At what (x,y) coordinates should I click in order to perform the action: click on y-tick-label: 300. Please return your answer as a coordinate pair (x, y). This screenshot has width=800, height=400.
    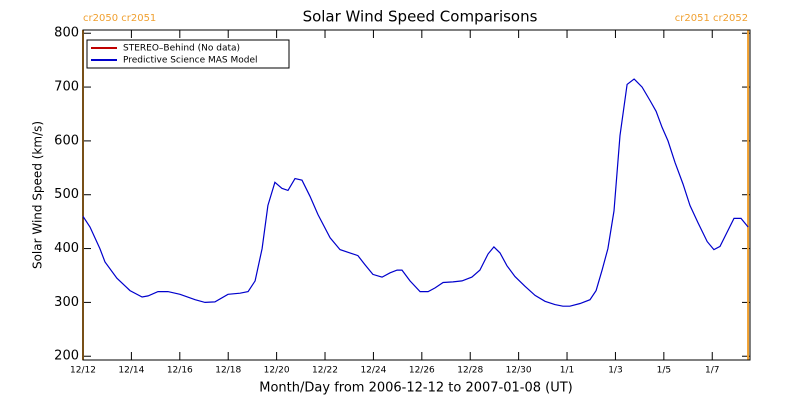
    Looking at the image, I should click on (66, 302).